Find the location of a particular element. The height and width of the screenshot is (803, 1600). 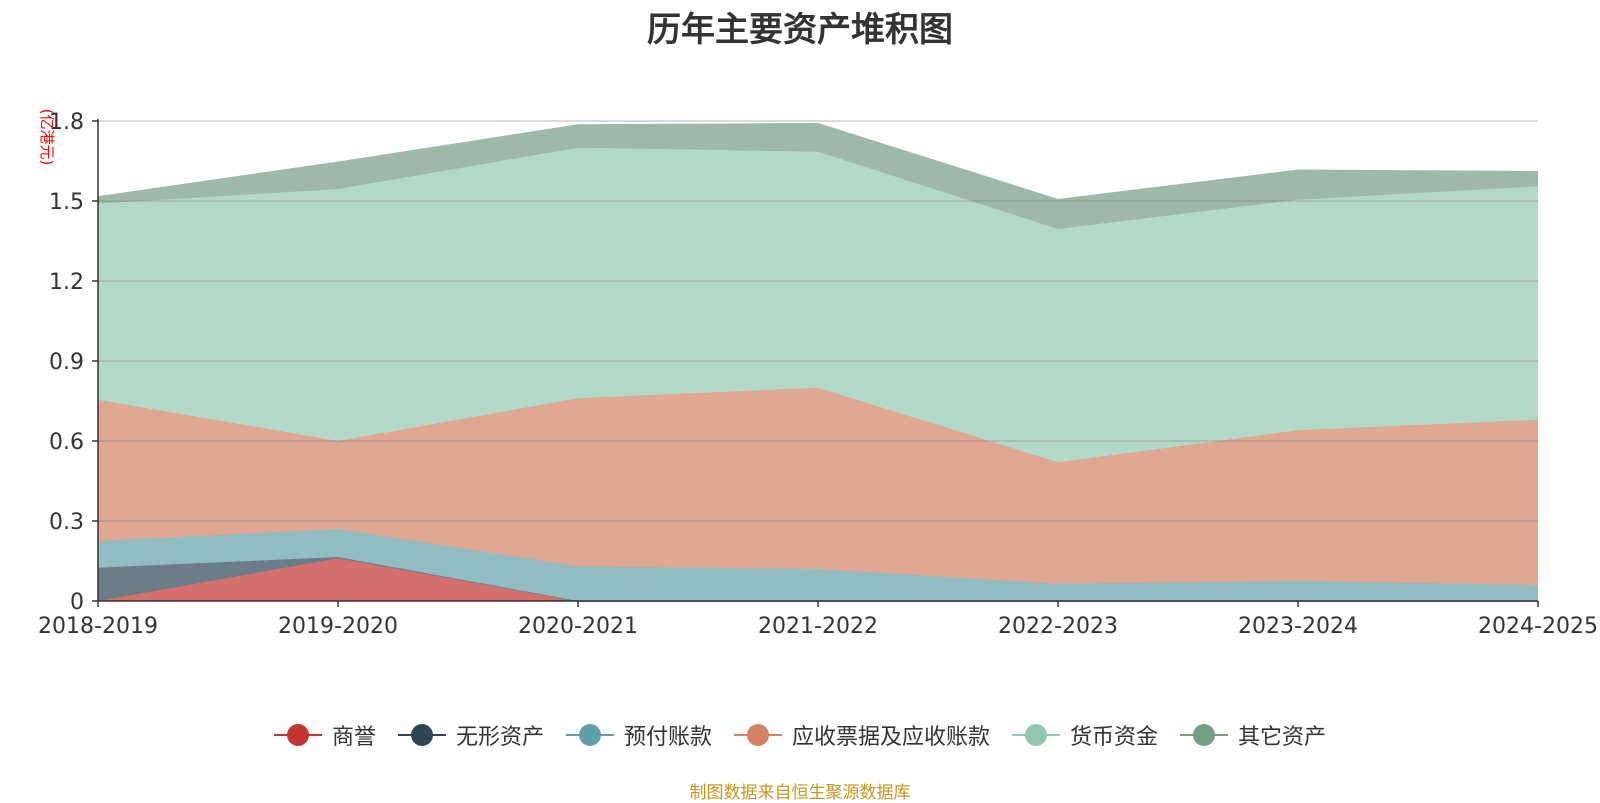

x-tick-label: 2024-2025 is located at coordinates (1538, 626).